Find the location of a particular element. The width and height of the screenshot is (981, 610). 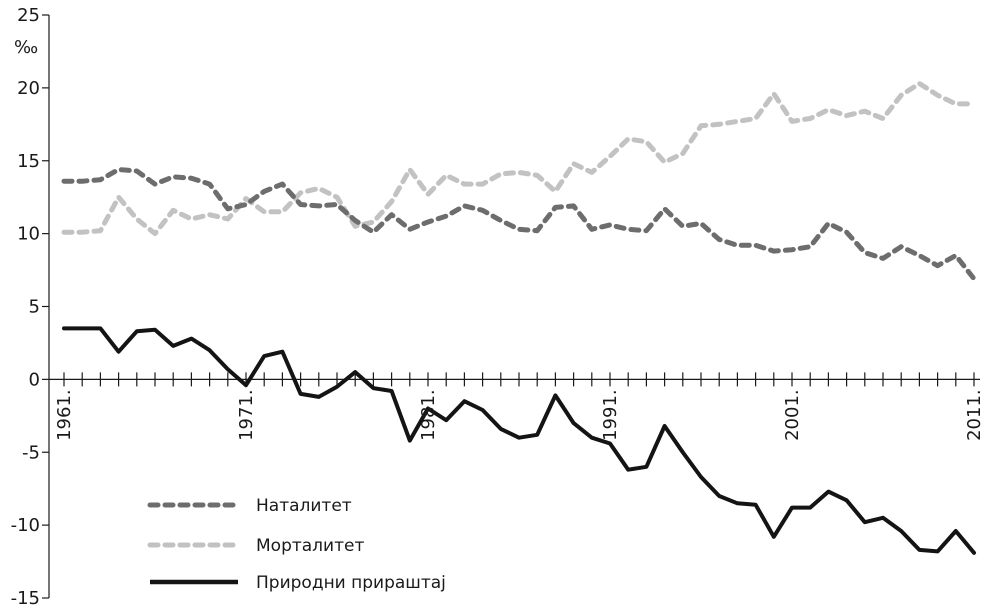

y-tick-label: 5 is located at coordinates (34, 307).